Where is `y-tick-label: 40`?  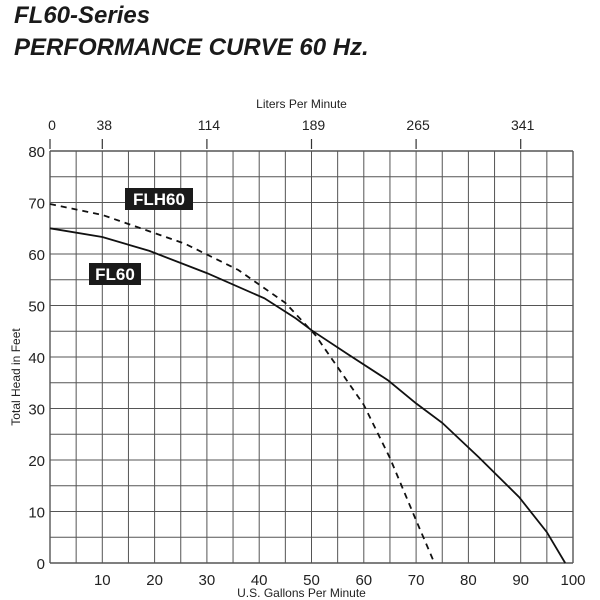 y-tick-label: 40 is located at coordinates (36, 358).